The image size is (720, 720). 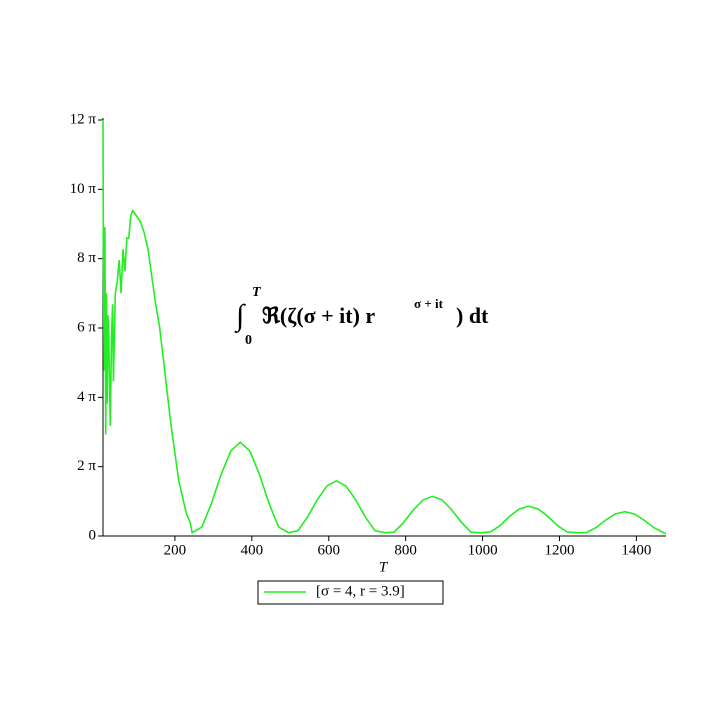 What do you see at coordinates (405, 550) in the screenshot?
I see `x-tick-label: 800` at bounding box center [405, 550].